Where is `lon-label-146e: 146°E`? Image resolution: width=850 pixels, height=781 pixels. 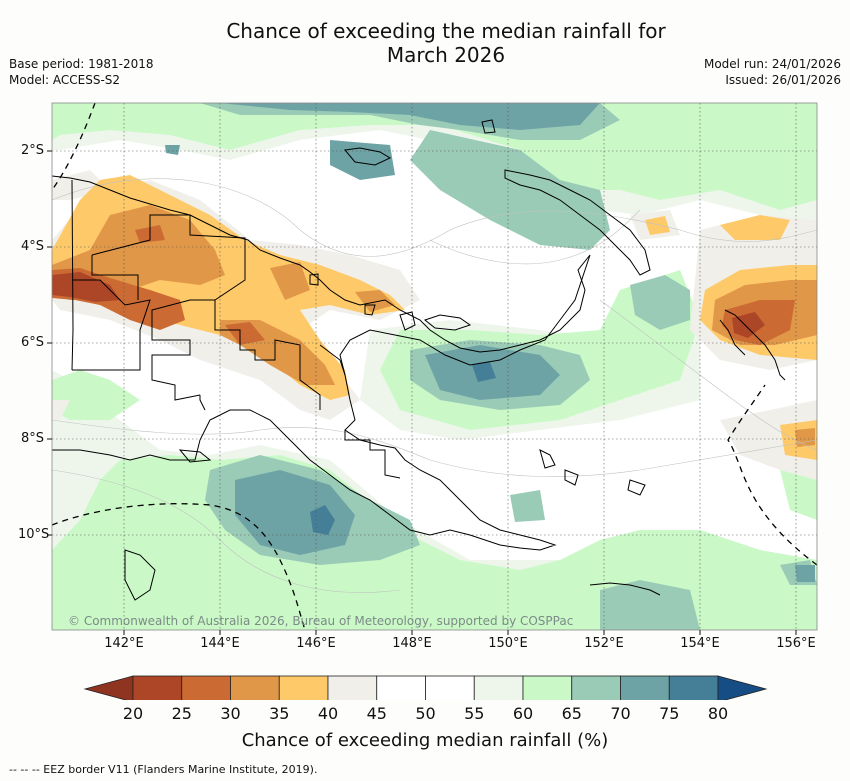
lon-label-146e: 146°E is located at coordinates (316, 643).